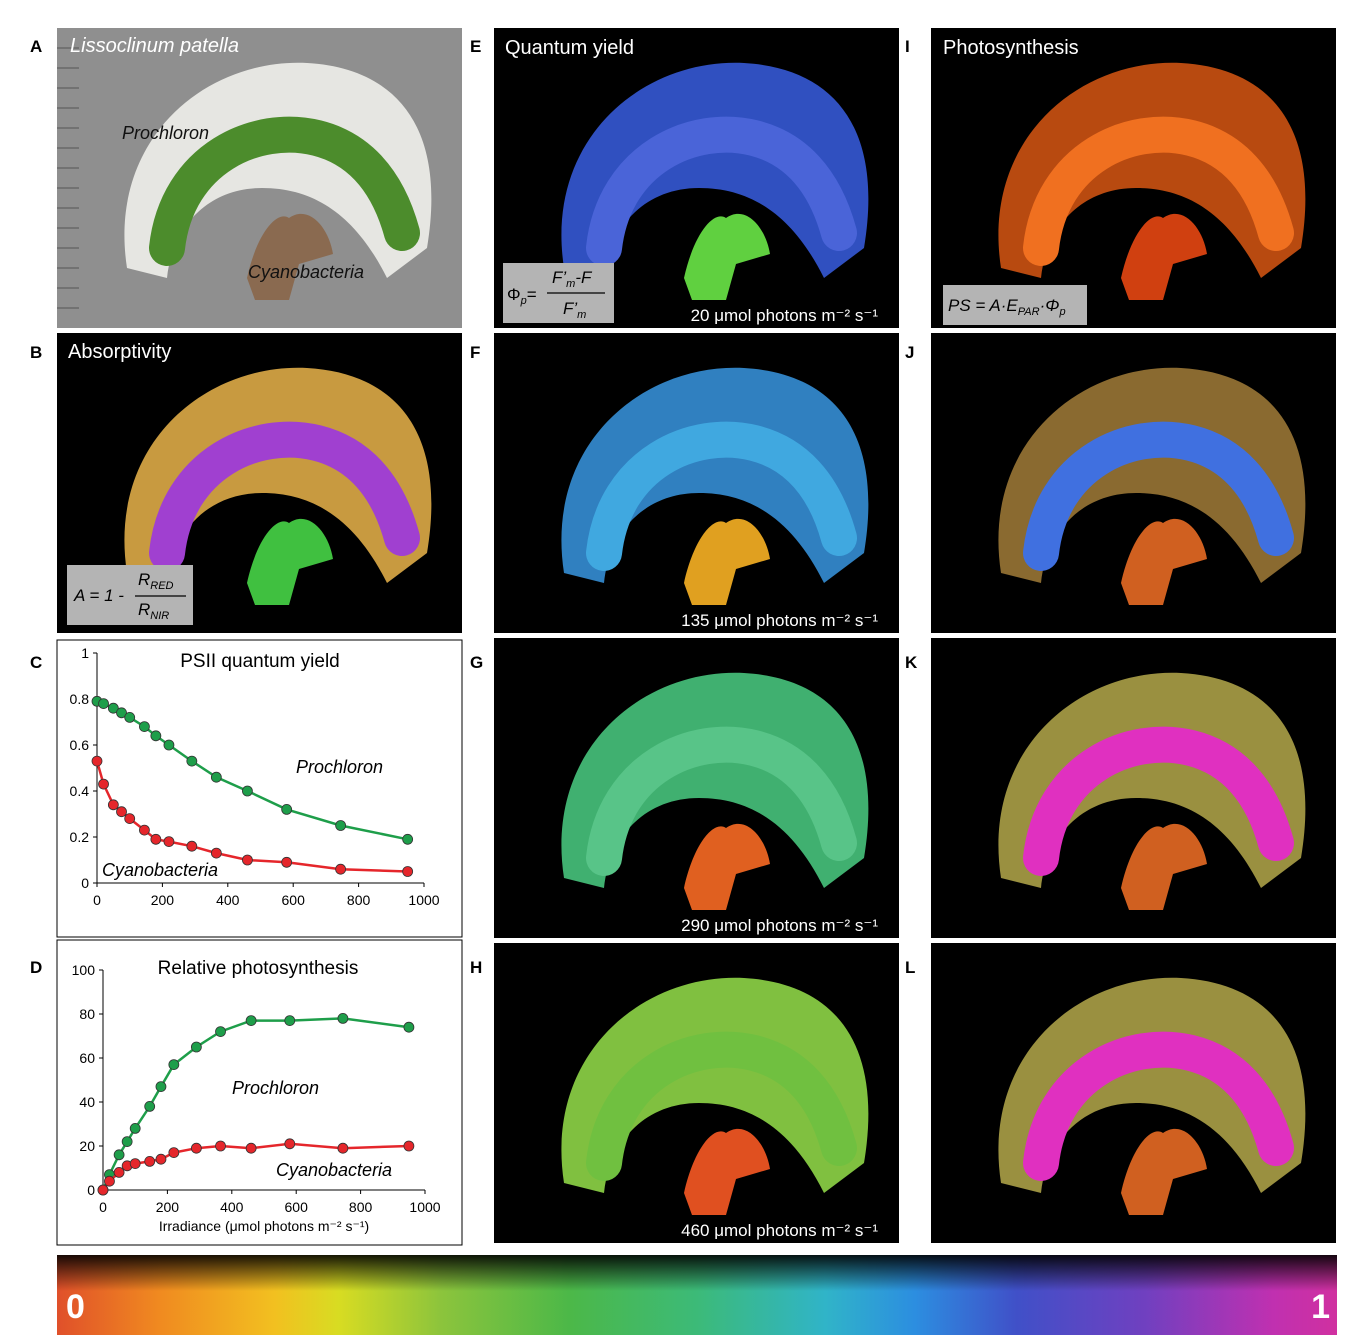  What do you see at coordinates (306, 272) in the screenshot?
I see `annotation: Cyanobacteria` at bounding box center [306, 272].